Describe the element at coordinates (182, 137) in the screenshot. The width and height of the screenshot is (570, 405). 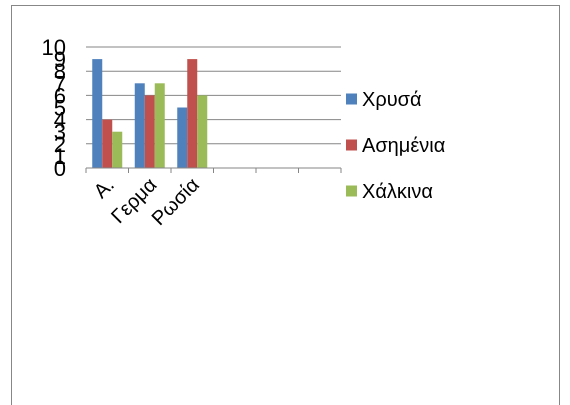
I see `bar-Χρυσά-Ρωσία` at that location.